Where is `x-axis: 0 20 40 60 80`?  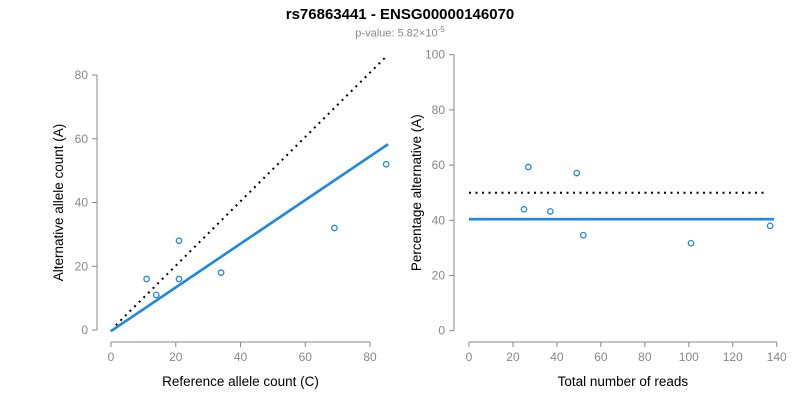
x-axis: 0 20 40 60 80 is located at coordinates (242, 352).